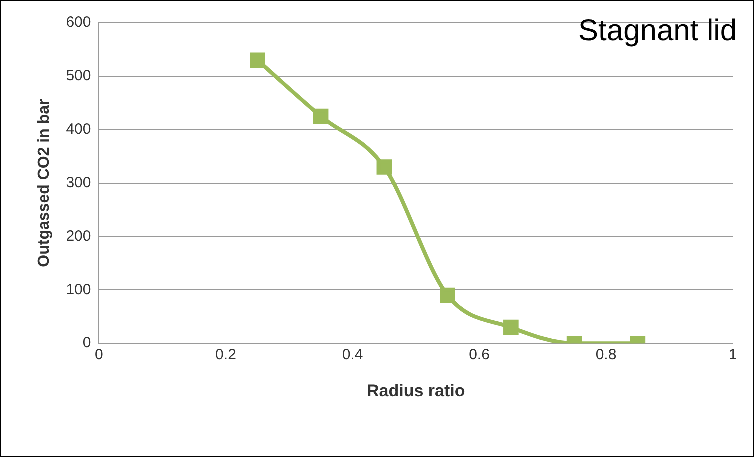 Image resolution: width=754 pixels, height=457 pixels. What do you see at coordinates (606, 355) in the screenshot?
I see `x-tick-label: 0.8` at bounding box center [606, 355].